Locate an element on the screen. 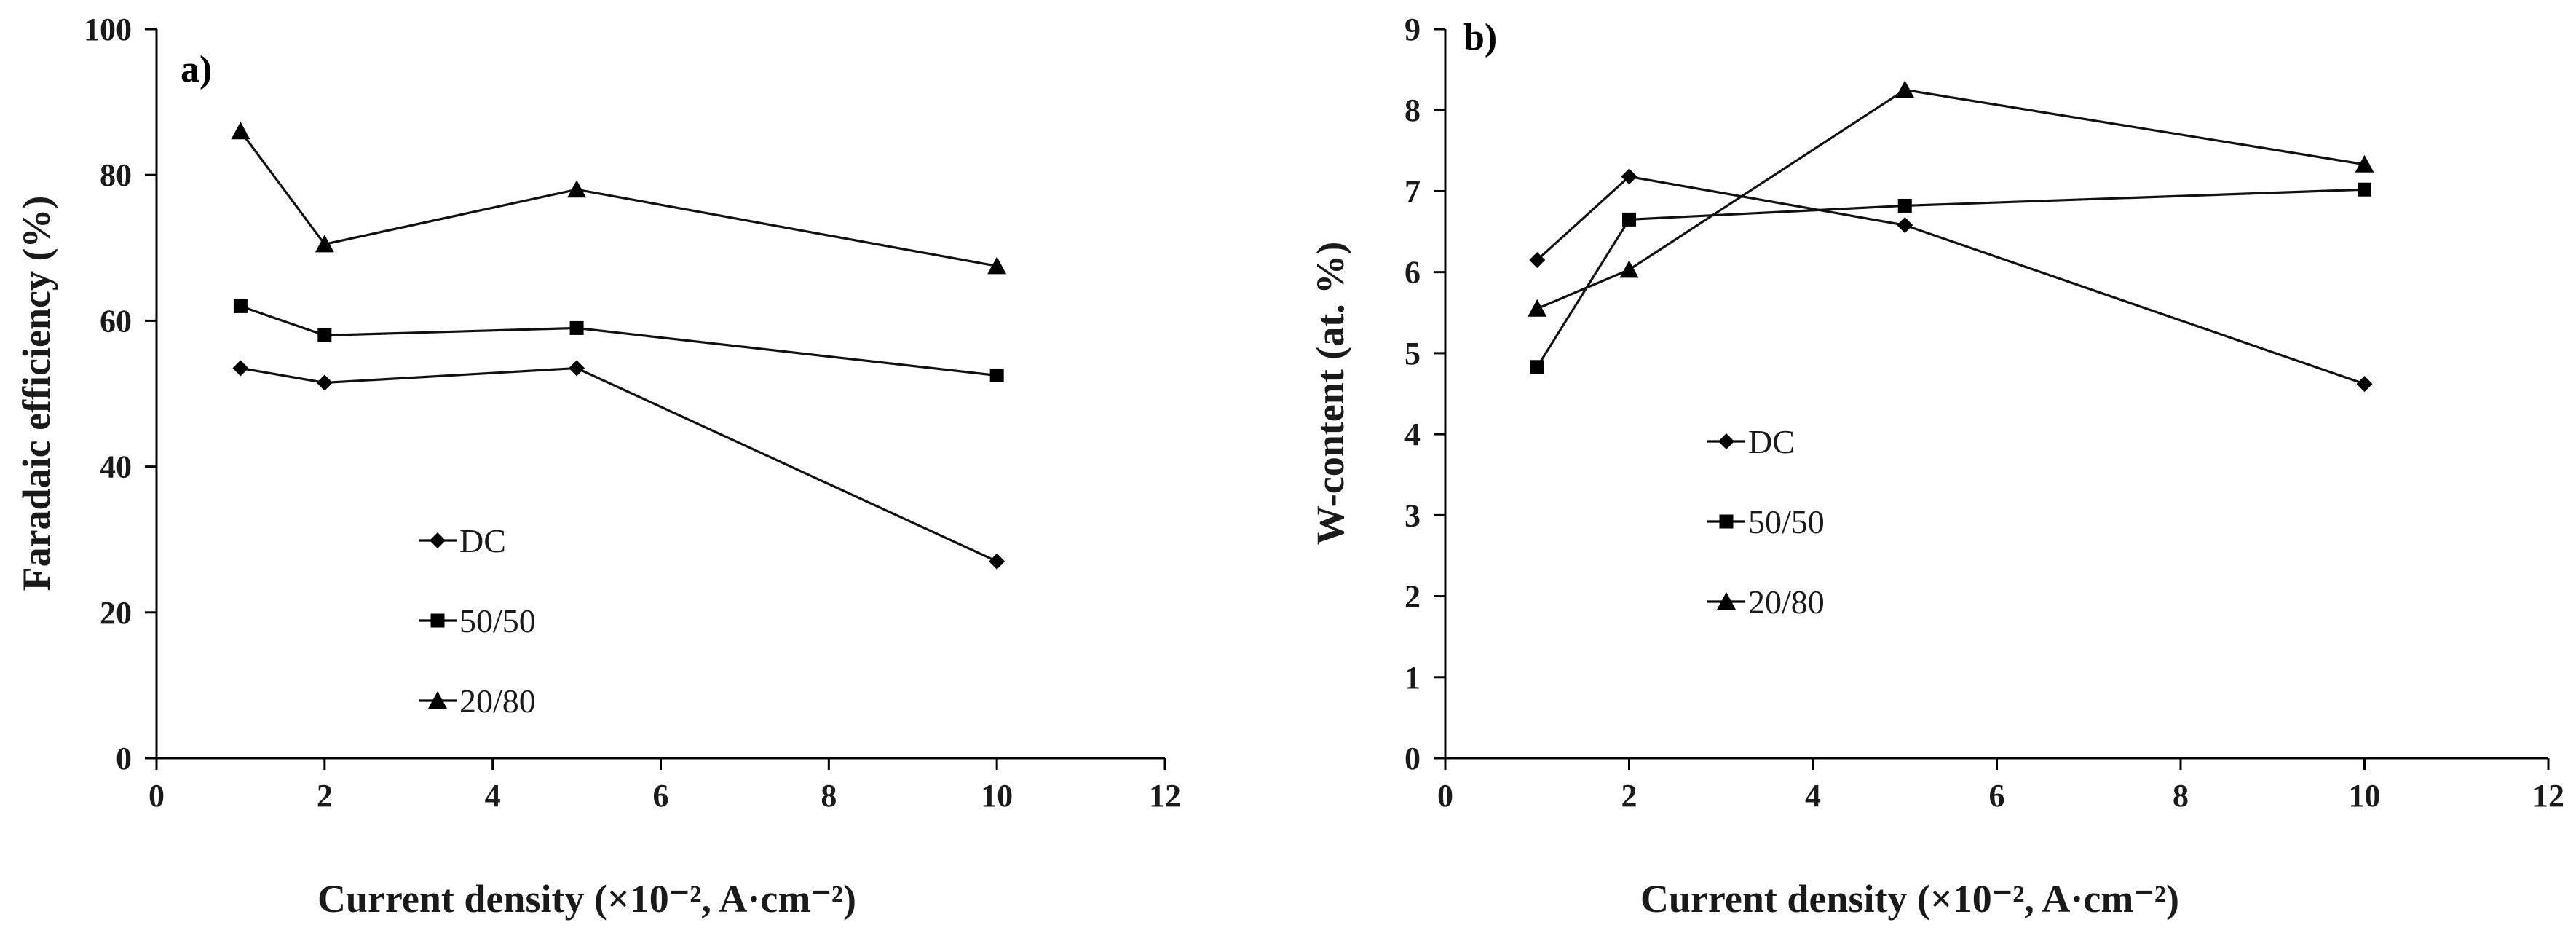  y-tick-label: 8 is located at coordinates (1412, 110).